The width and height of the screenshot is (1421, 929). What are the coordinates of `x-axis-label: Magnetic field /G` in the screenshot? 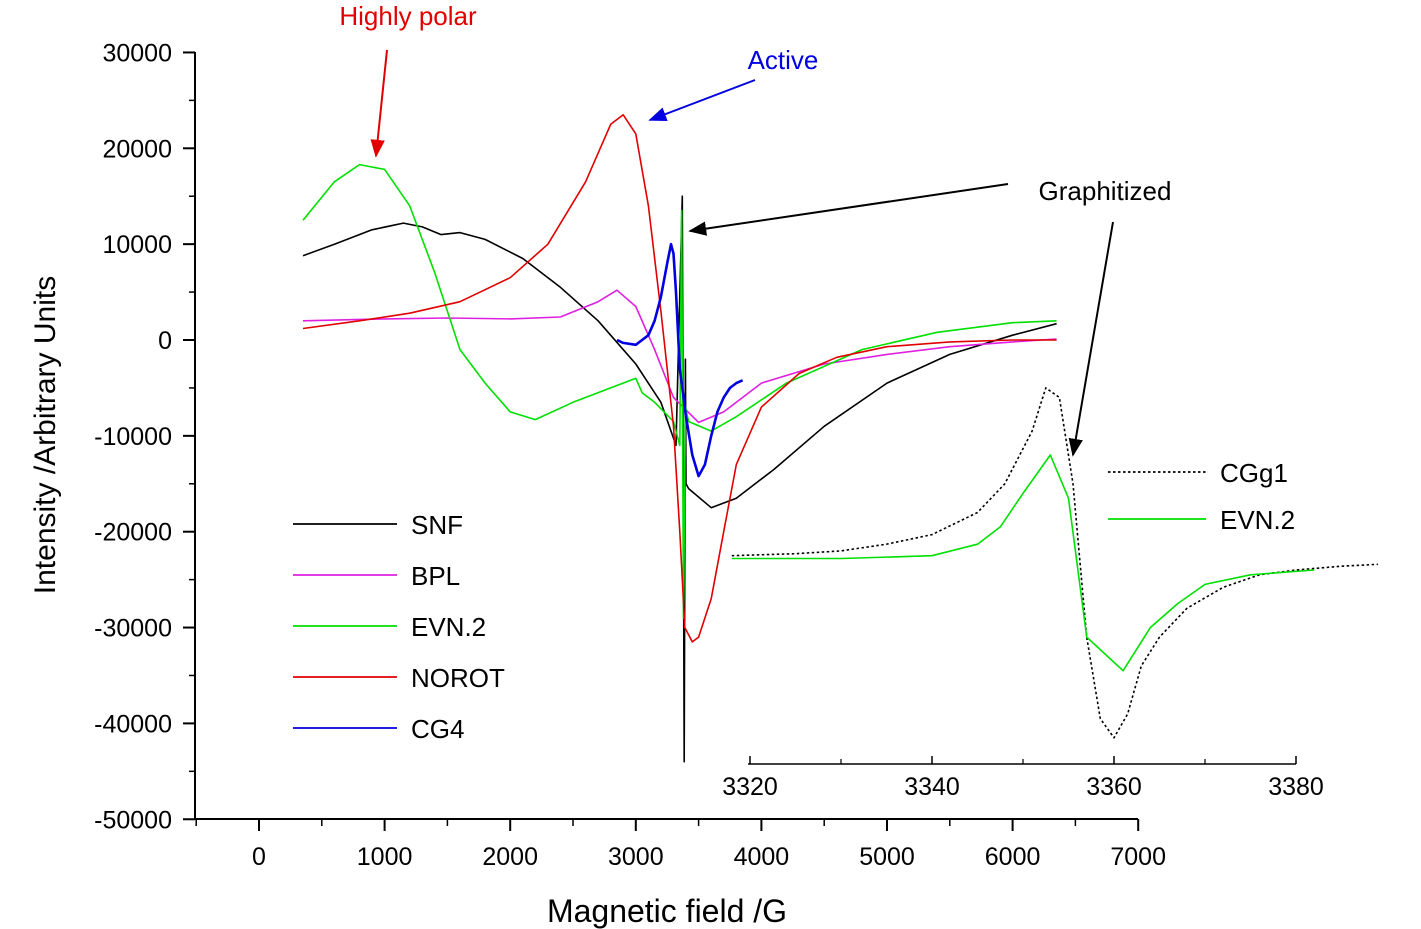 It's located at (667, 911).